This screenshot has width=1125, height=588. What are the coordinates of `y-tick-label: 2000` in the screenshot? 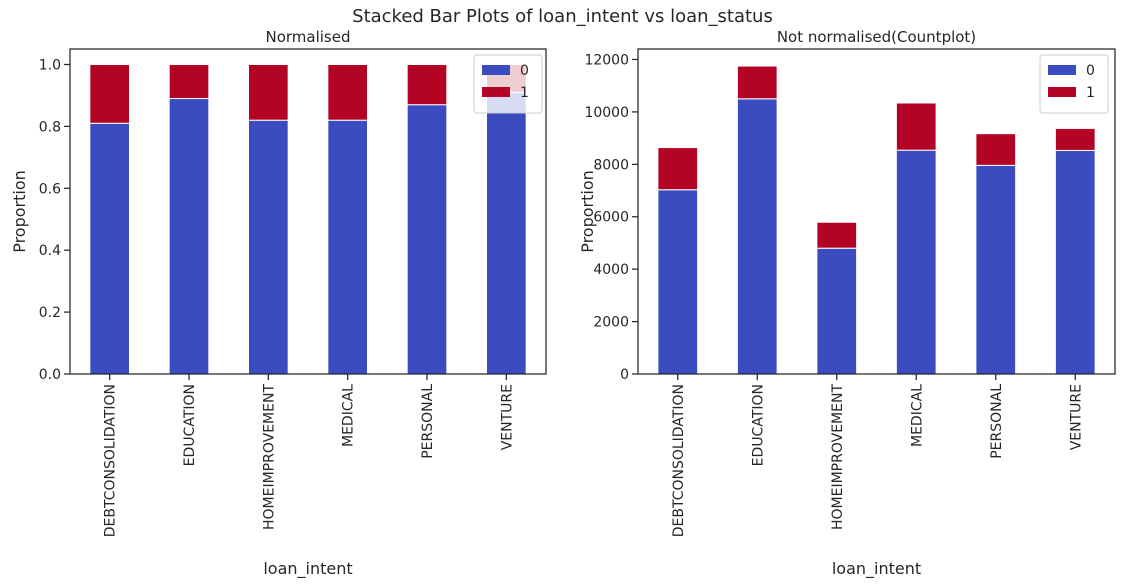 It's located at (611, 323).